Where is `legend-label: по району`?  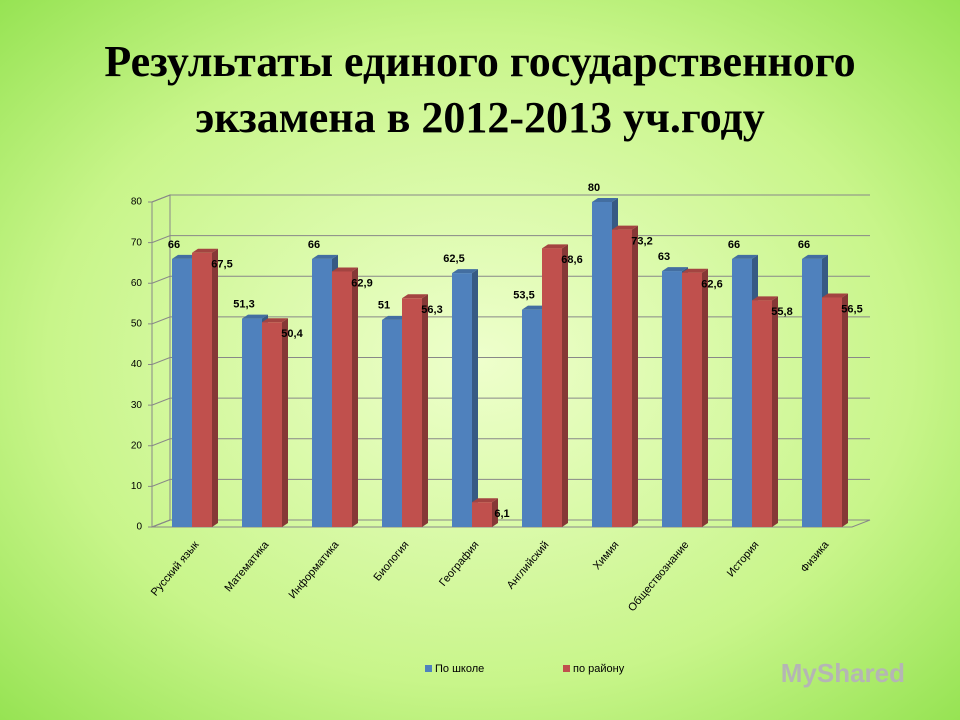
legend-label: по району is located at coordinates (599, 669).